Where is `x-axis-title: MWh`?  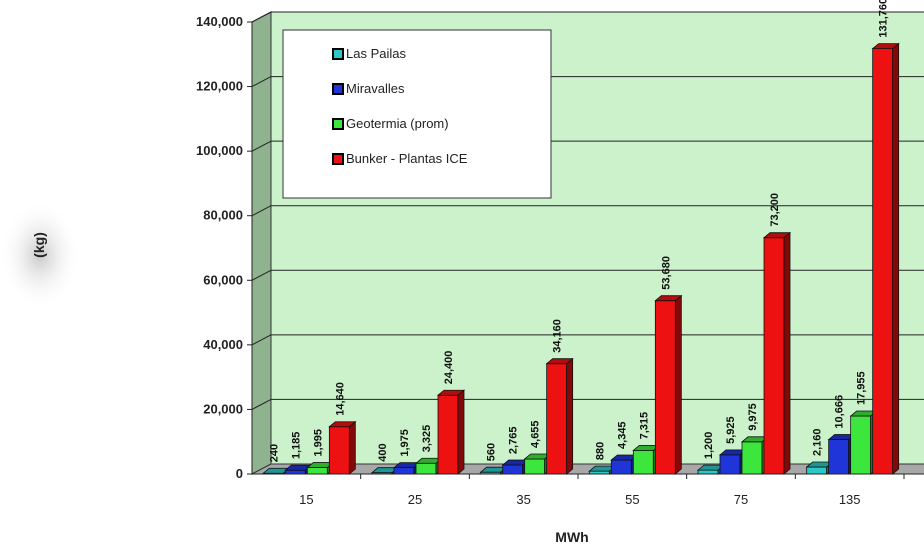
x-axis-title: MWh is located at coordinates (571, 537).